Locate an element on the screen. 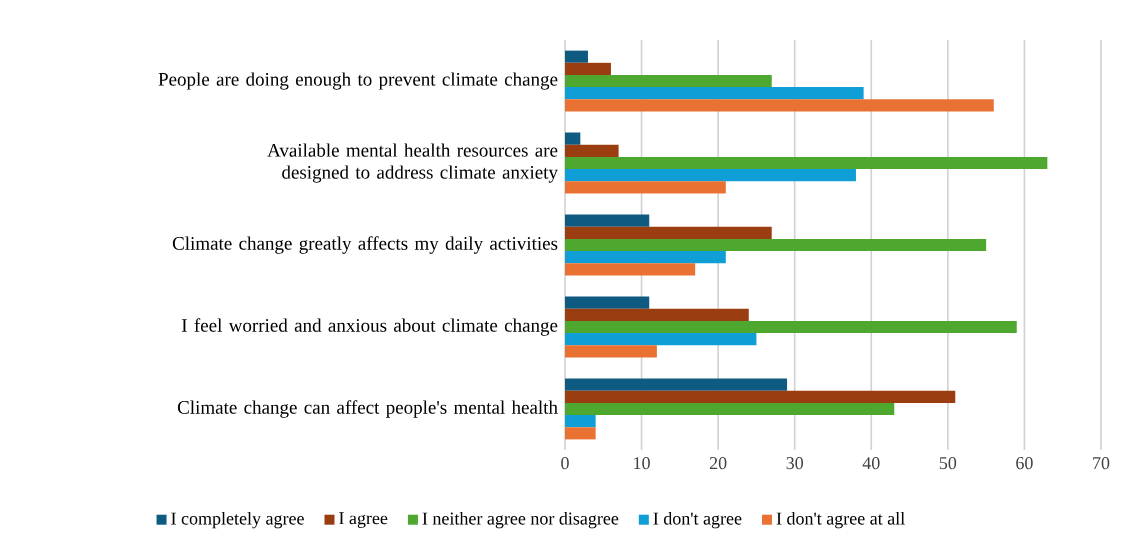  x-tick-label: 60 is located at coordinates (1024, 463).